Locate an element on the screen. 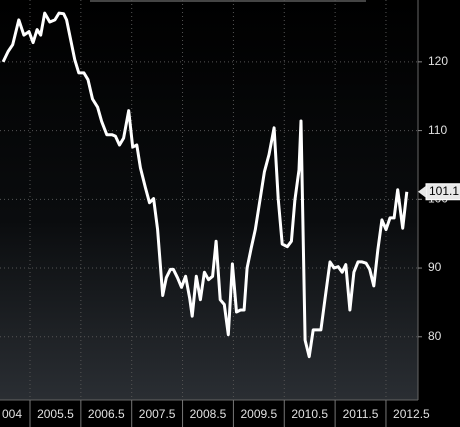 The height and width of the screenshot is (427, 460). x-tick-label: 004 is located at coordinates (12, 414).